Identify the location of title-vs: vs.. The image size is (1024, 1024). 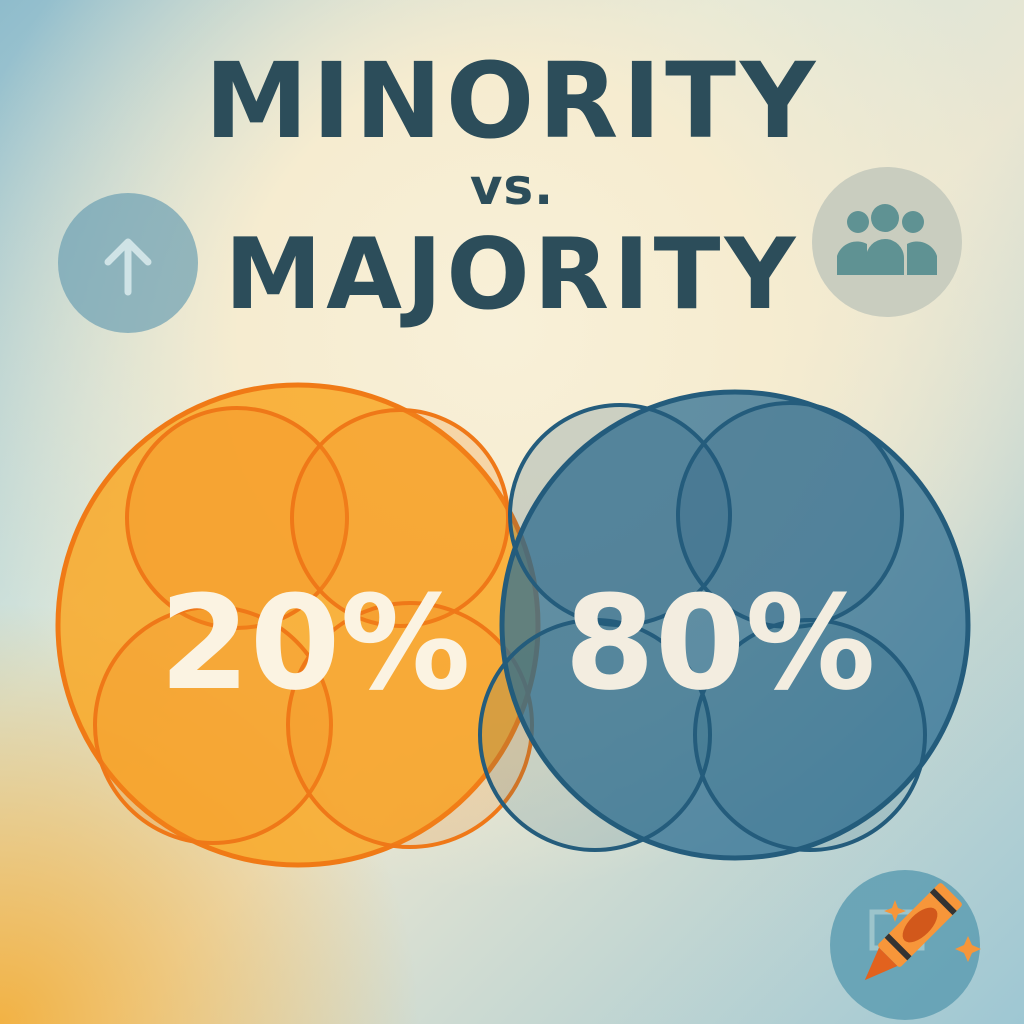
(512, 187).